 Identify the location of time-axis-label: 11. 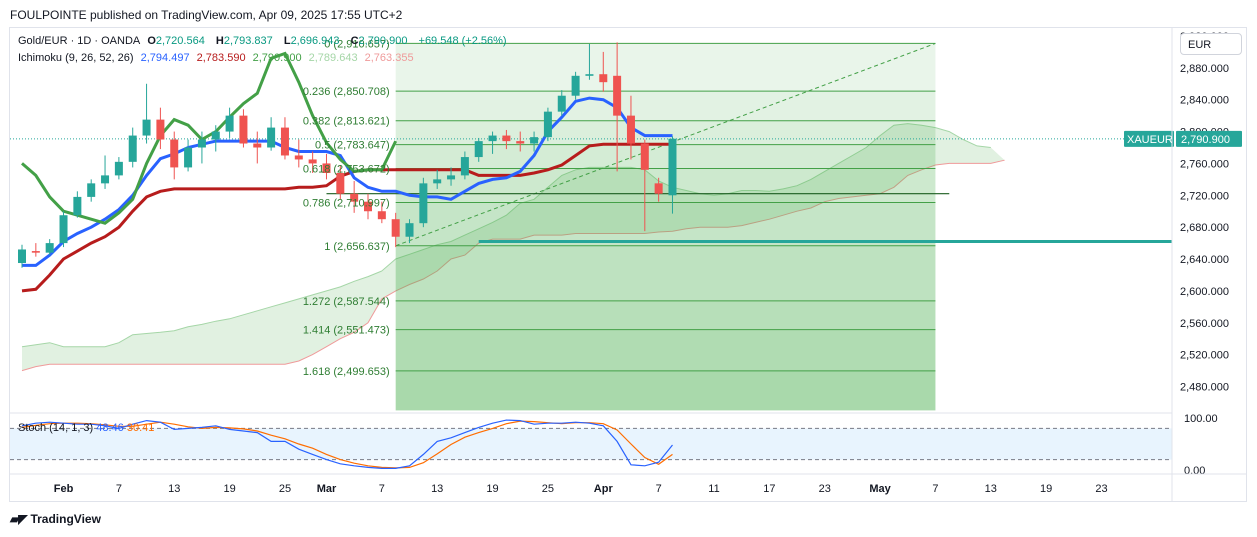
(713, 489).